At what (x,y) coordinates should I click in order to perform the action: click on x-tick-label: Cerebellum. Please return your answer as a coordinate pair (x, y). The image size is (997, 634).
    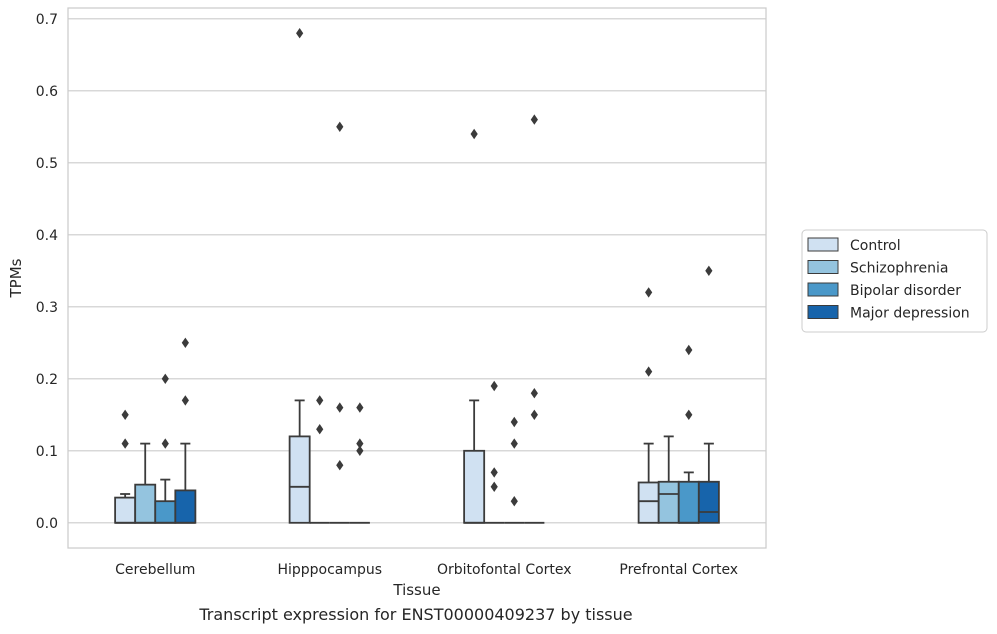
    Looking at the image, I should click on (155, 570).